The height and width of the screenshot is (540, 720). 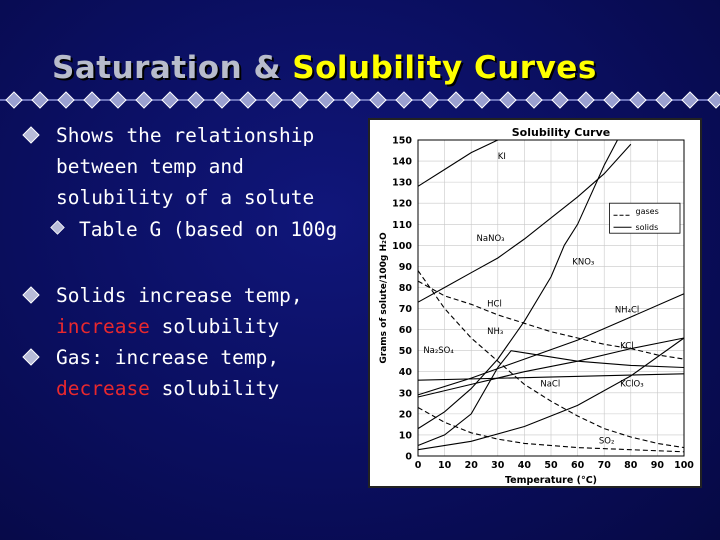 I want to click on sub-bullet-table-g: Table G (based on 100g, so click(x=193, y=229).